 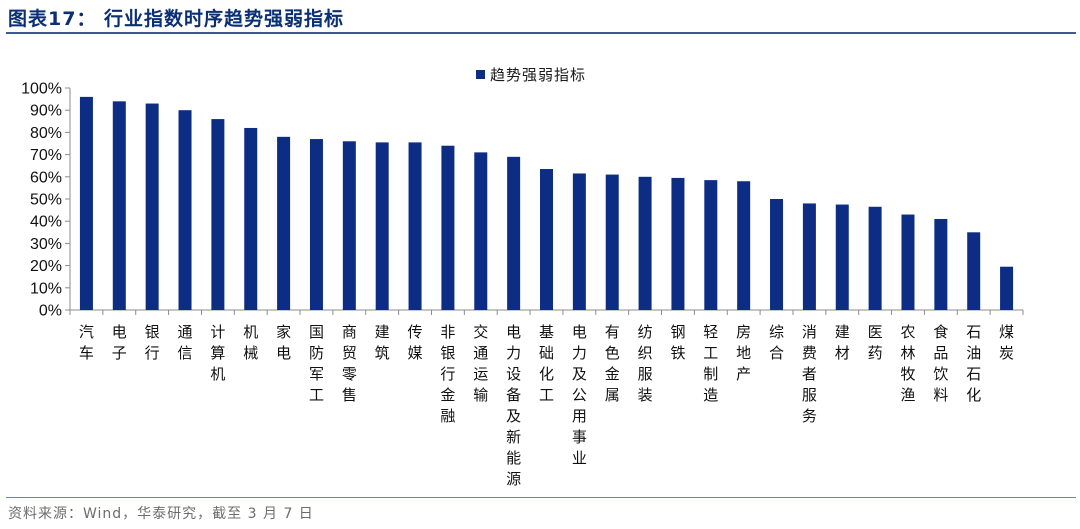 What do you see at coordinates (875, 342) in the screenshot?
I see `x-category-label: 医药` at bounding box center [875, 342].